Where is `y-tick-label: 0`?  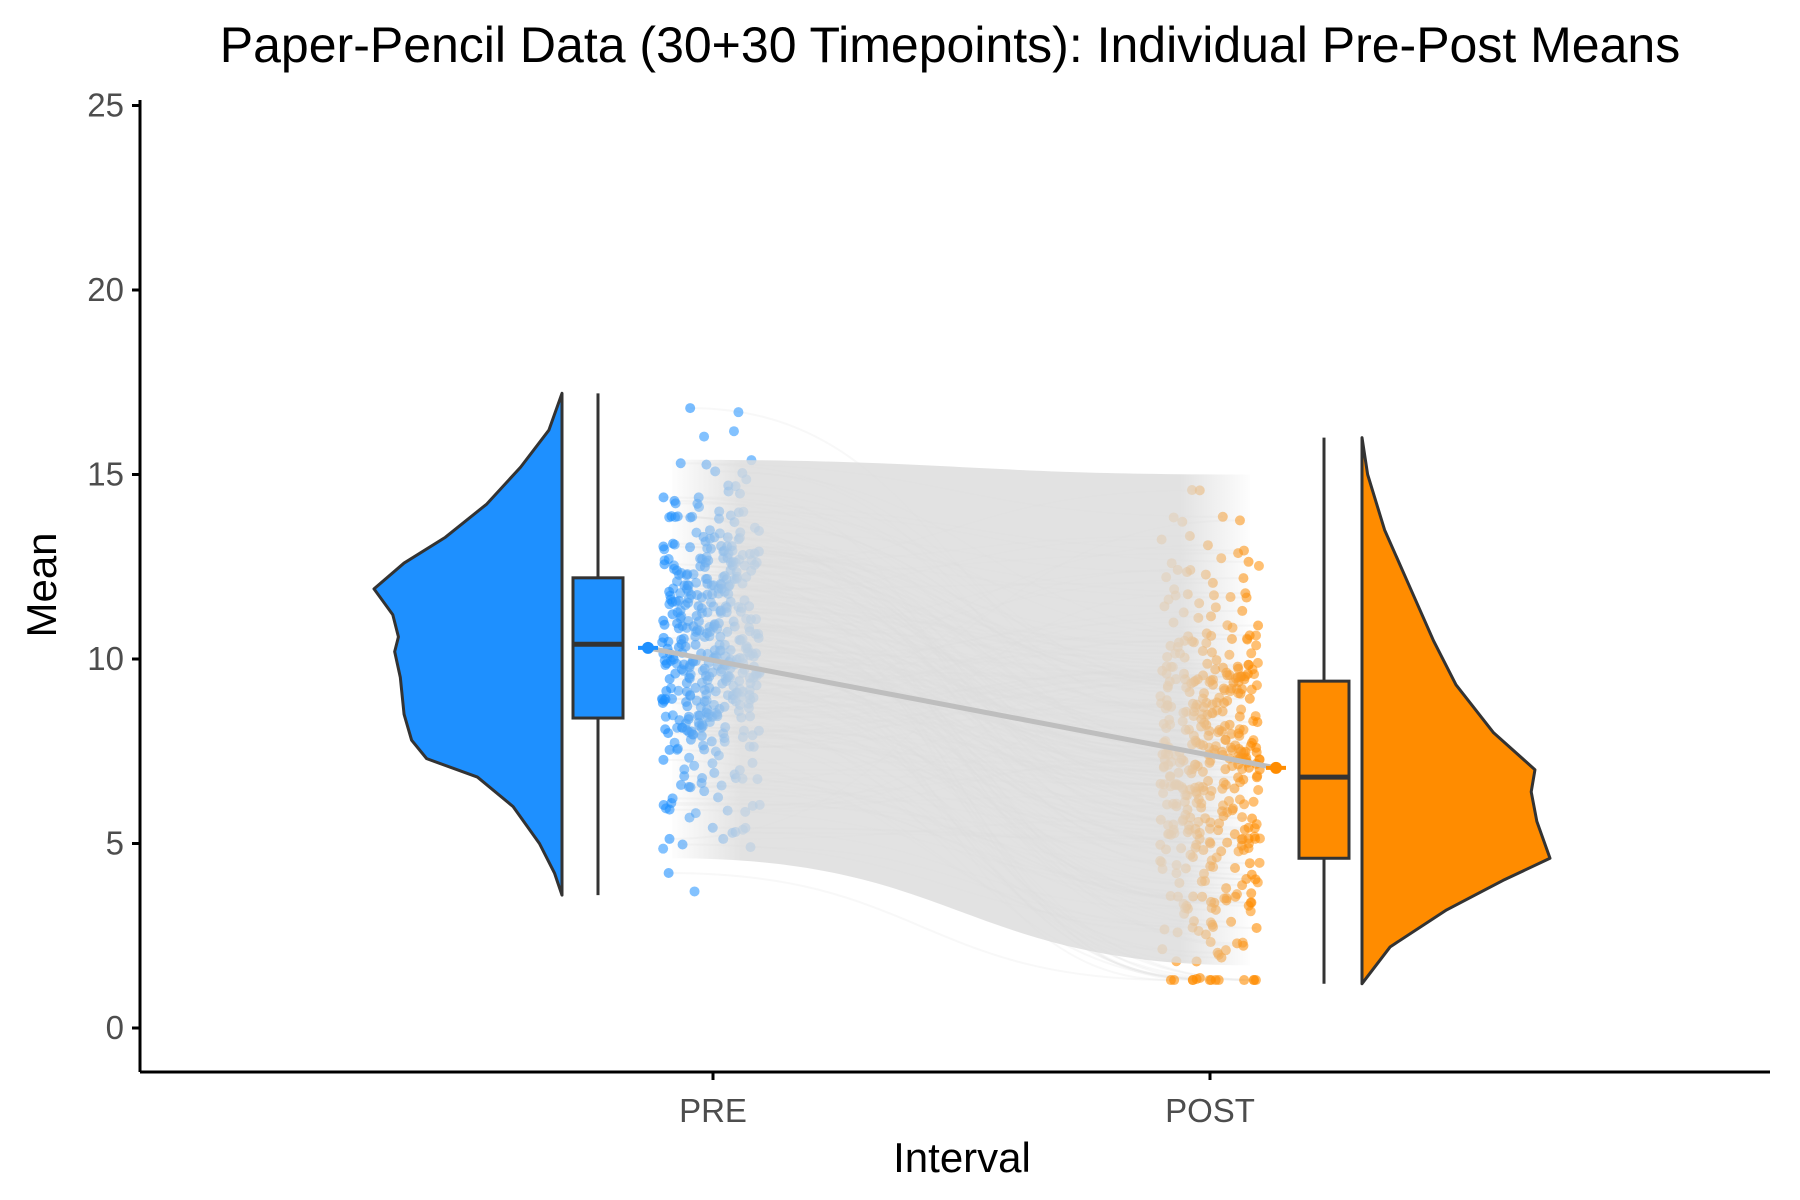
y-tick-label: 0 is located at coordinates (115, 1027).